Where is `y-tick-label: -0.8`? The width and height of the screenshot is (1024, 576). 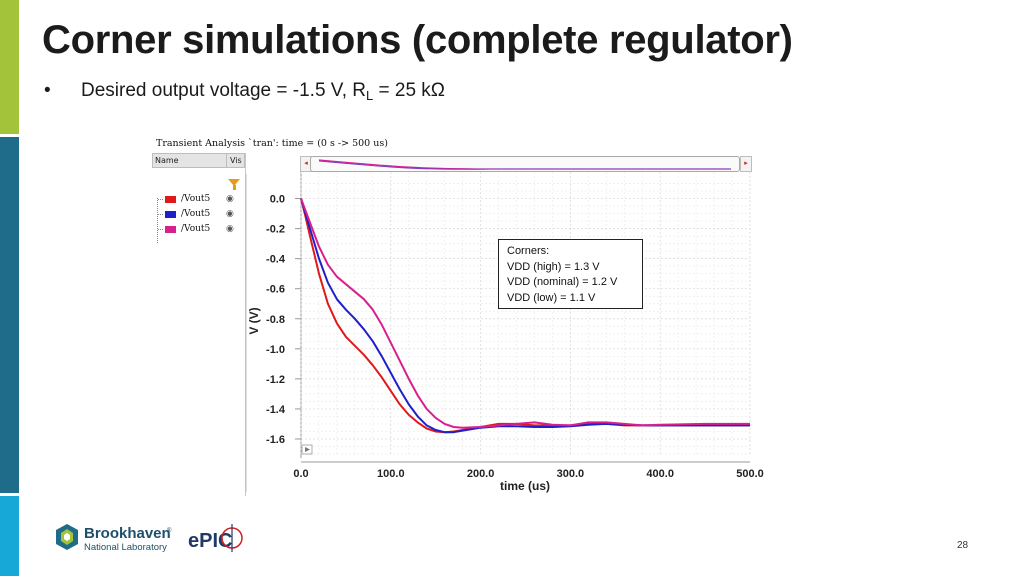
y-tick-label: -0.8 is located at coordinates (275, 320).